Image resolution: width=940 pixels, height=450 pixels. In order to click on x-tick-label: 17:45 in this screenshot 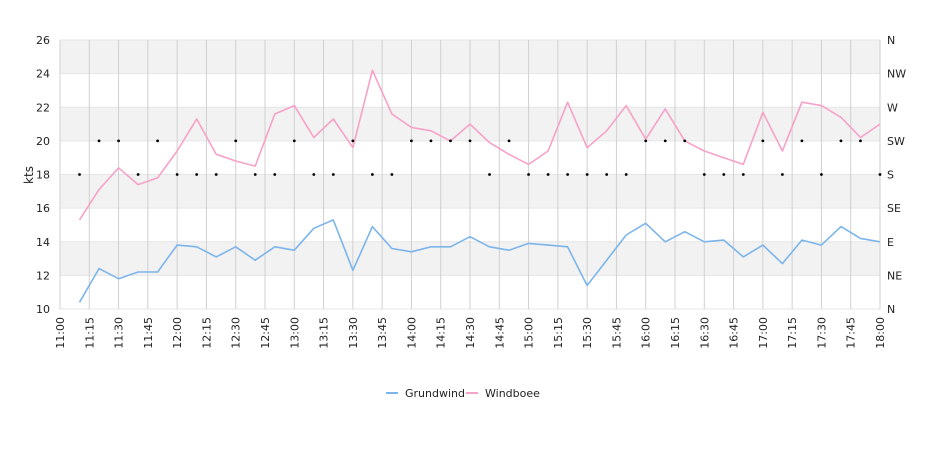, I will do `click(851, 333)`.